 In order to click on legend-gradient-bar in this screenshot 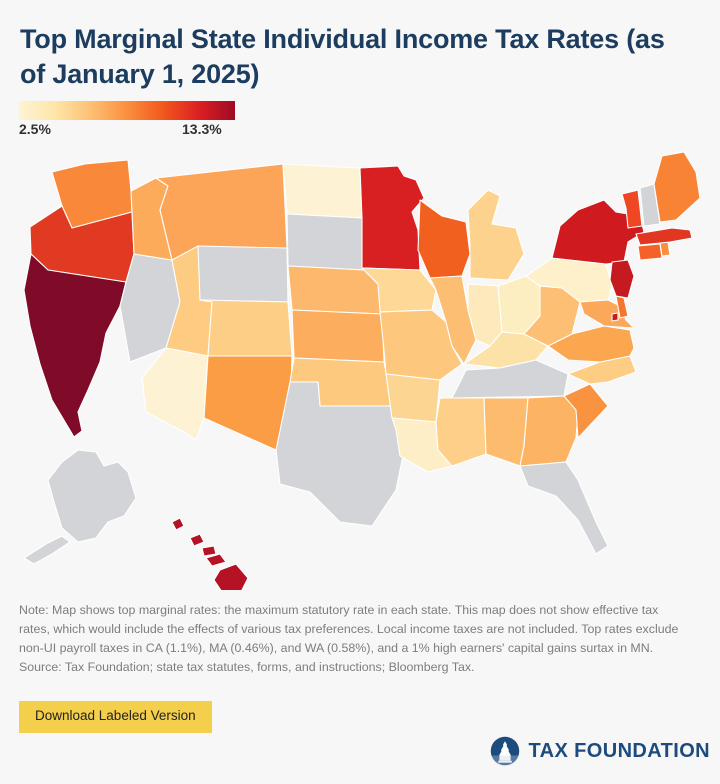, I will do `click(127, 110)`.